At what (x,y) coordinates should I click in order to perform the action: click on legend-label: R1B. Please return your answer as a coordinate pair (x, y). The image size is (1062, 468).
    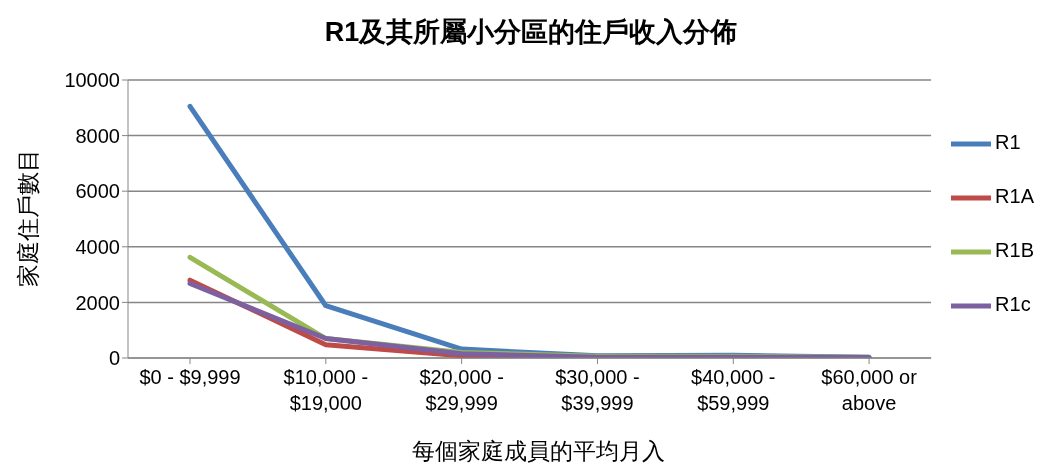
    Looking at the image, I should click on (1014, 250).